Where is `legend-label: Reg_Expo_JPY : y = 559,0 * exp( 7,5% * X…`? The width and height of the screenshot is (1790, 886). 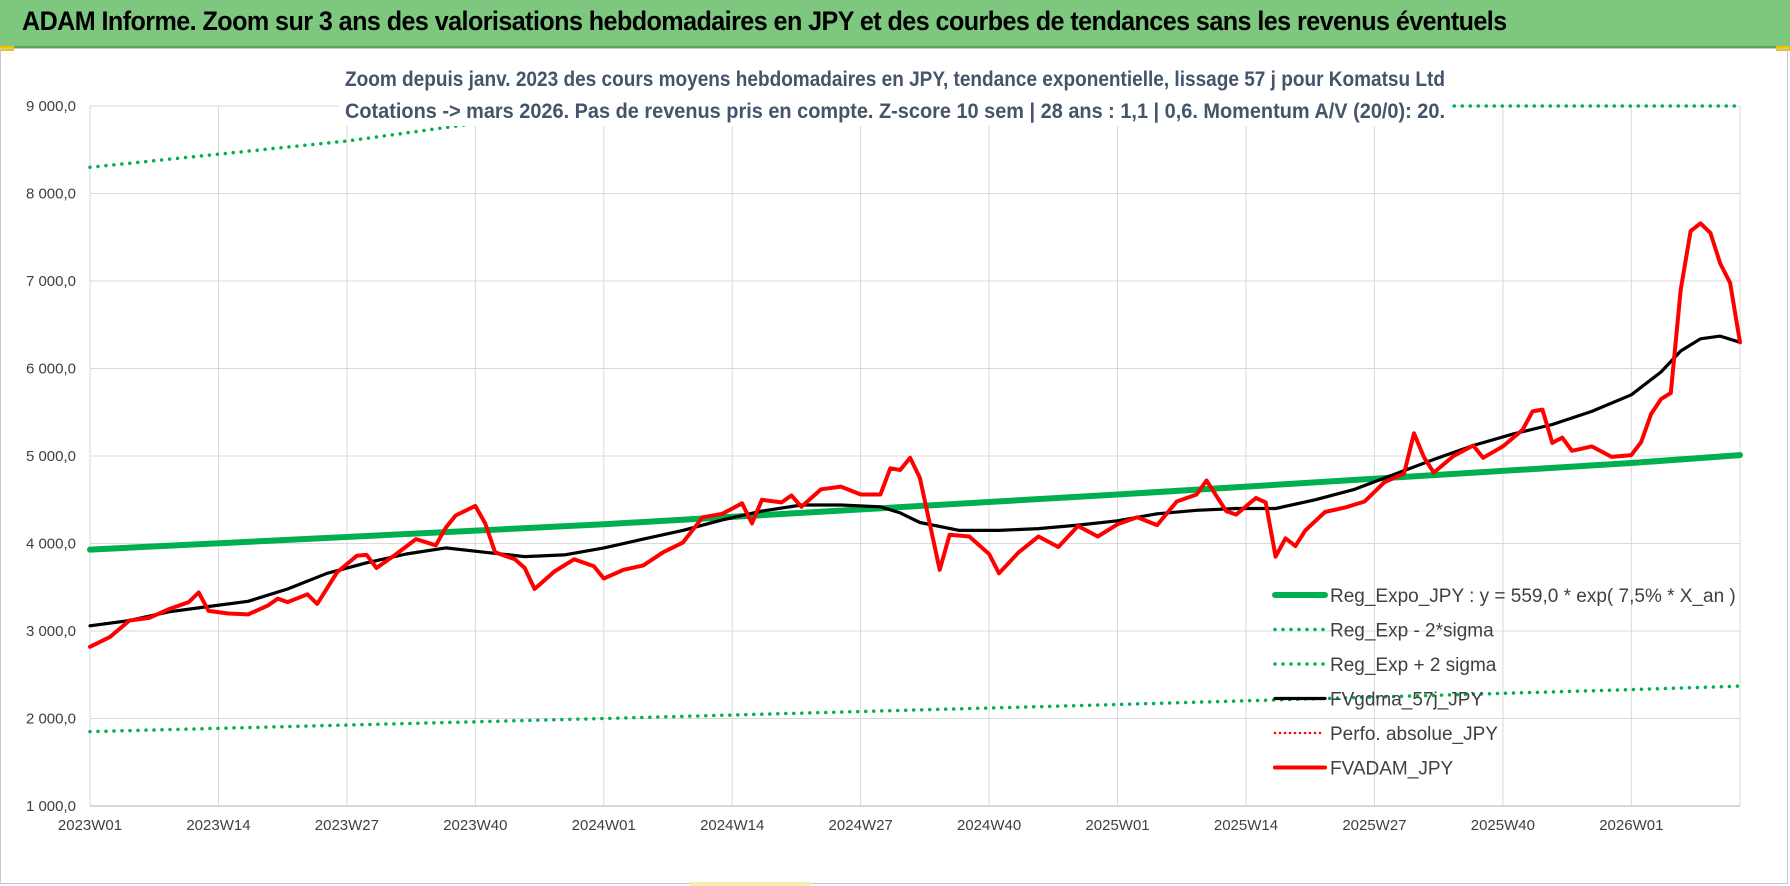 legend-label: Reg_Expo_JPY : y = 559,0 * exp( 7,5% * X… is located at coordinates (1533, 596).